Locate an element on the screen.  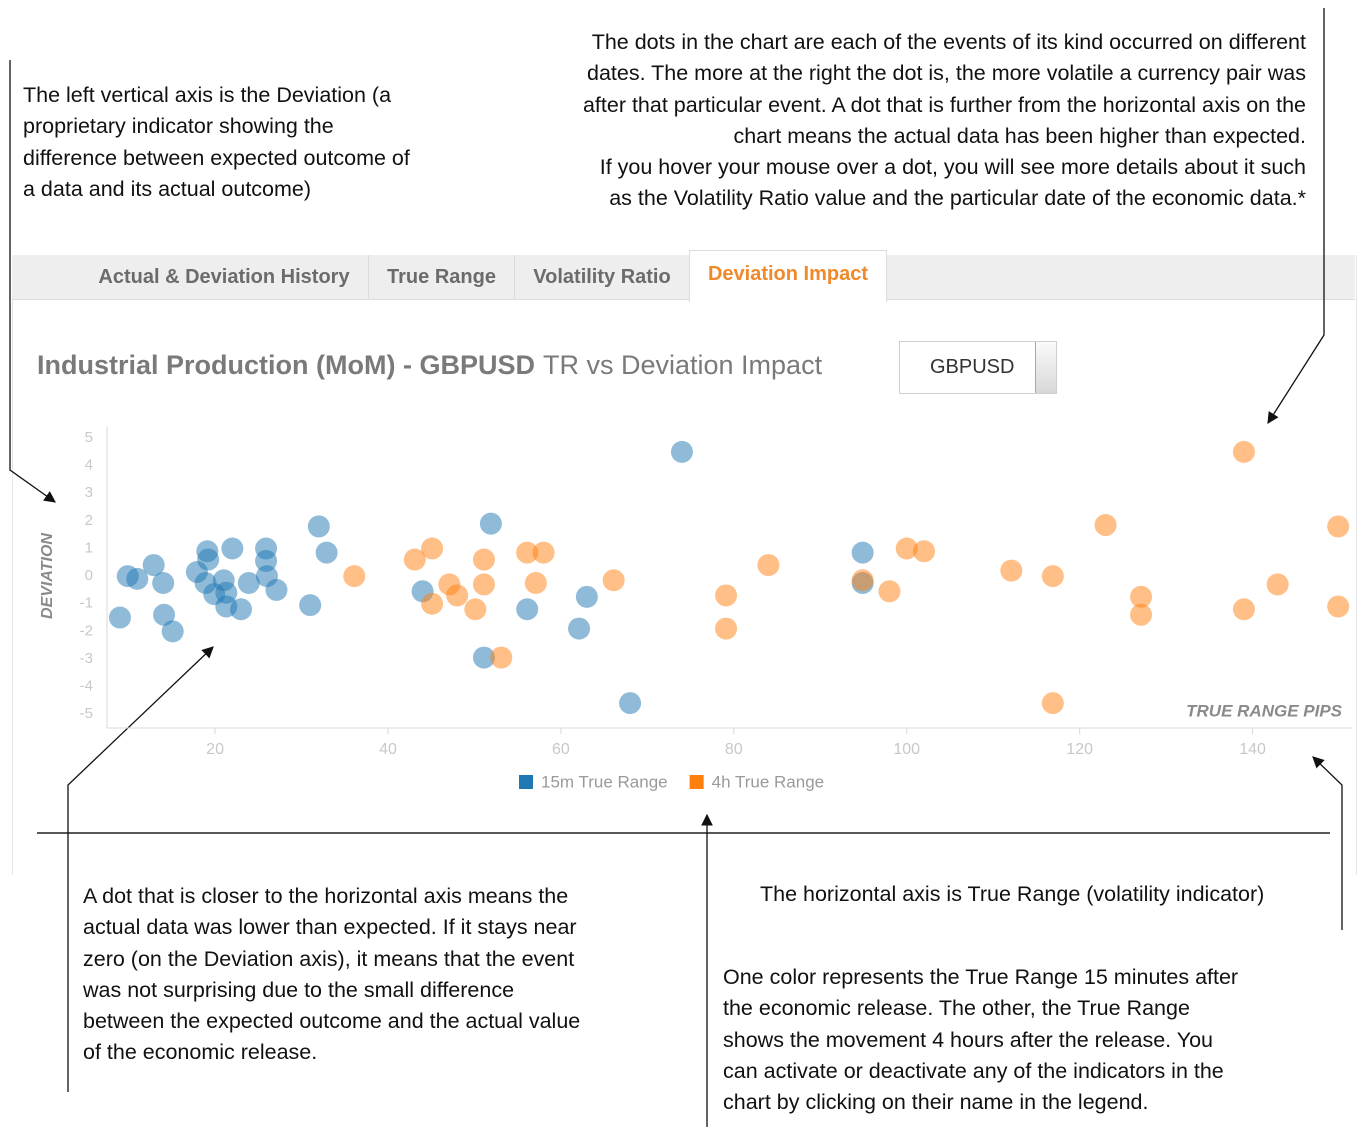
x-tick-label: 140 is located at coordinates (1252, 749).